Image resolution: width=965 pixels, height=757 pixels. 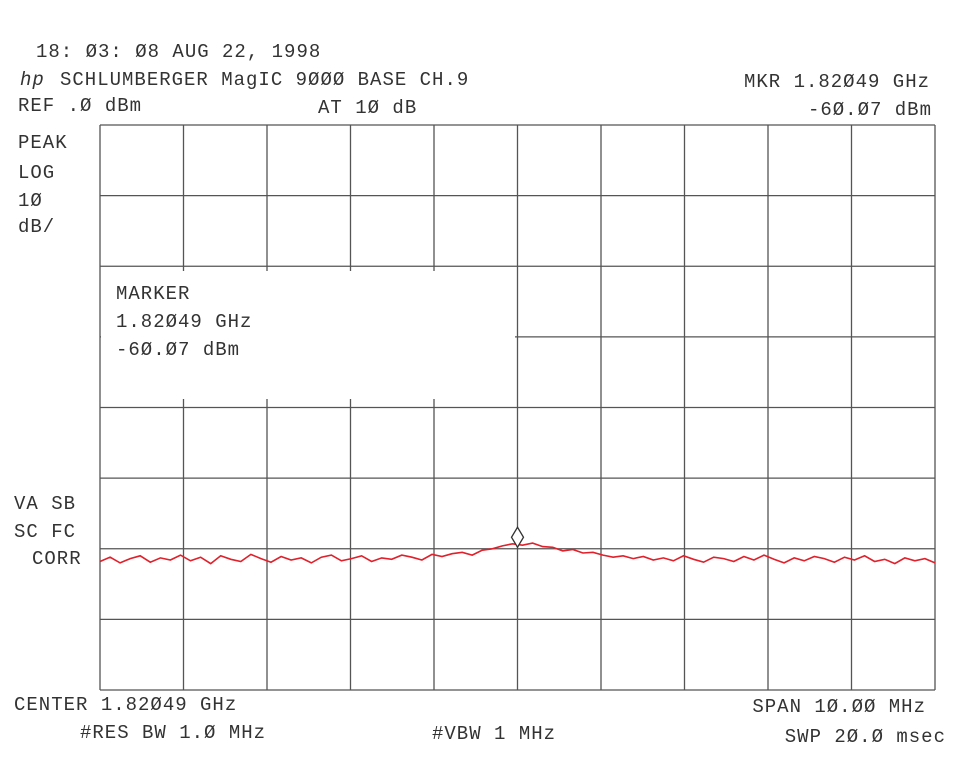 I want to click on marker-box, so click(x=308, y=335).